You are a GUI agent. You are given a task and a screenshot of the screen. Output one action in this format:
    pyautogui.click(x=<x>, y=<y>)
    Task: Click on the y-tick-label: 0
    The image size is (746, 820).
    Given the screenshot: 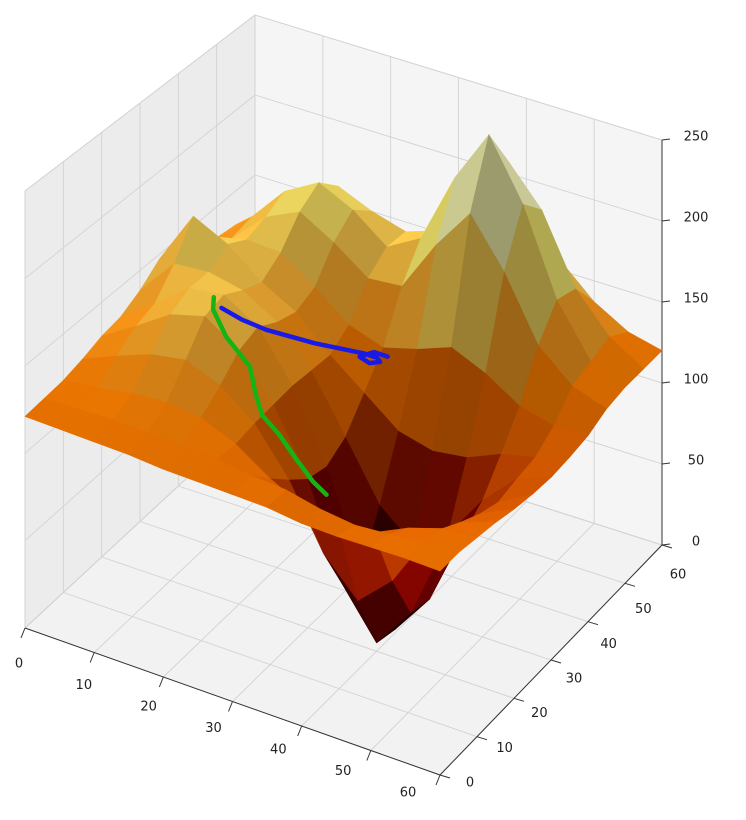 What is the action you would take?
    pyautogui.click(x=470, y=783)
    